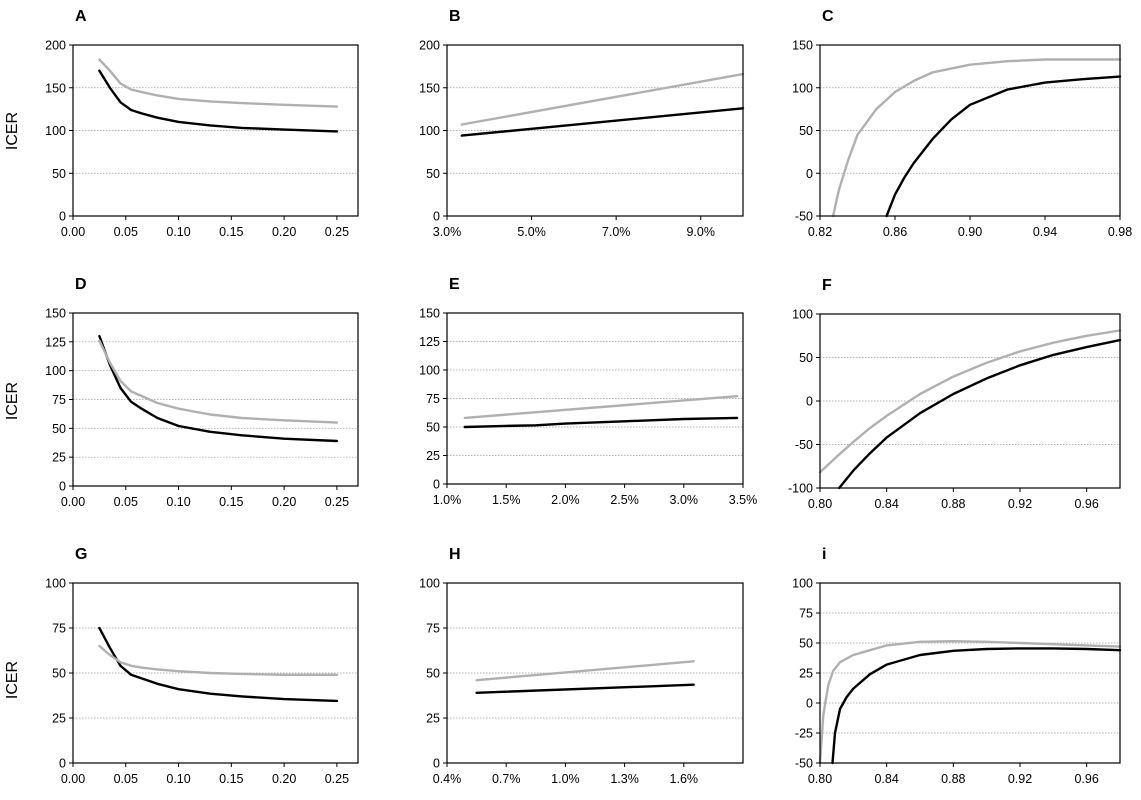  Describe the element at coordinates (820, 232) in the screenshot. I see `x-tick-label: 0.82` at that location.